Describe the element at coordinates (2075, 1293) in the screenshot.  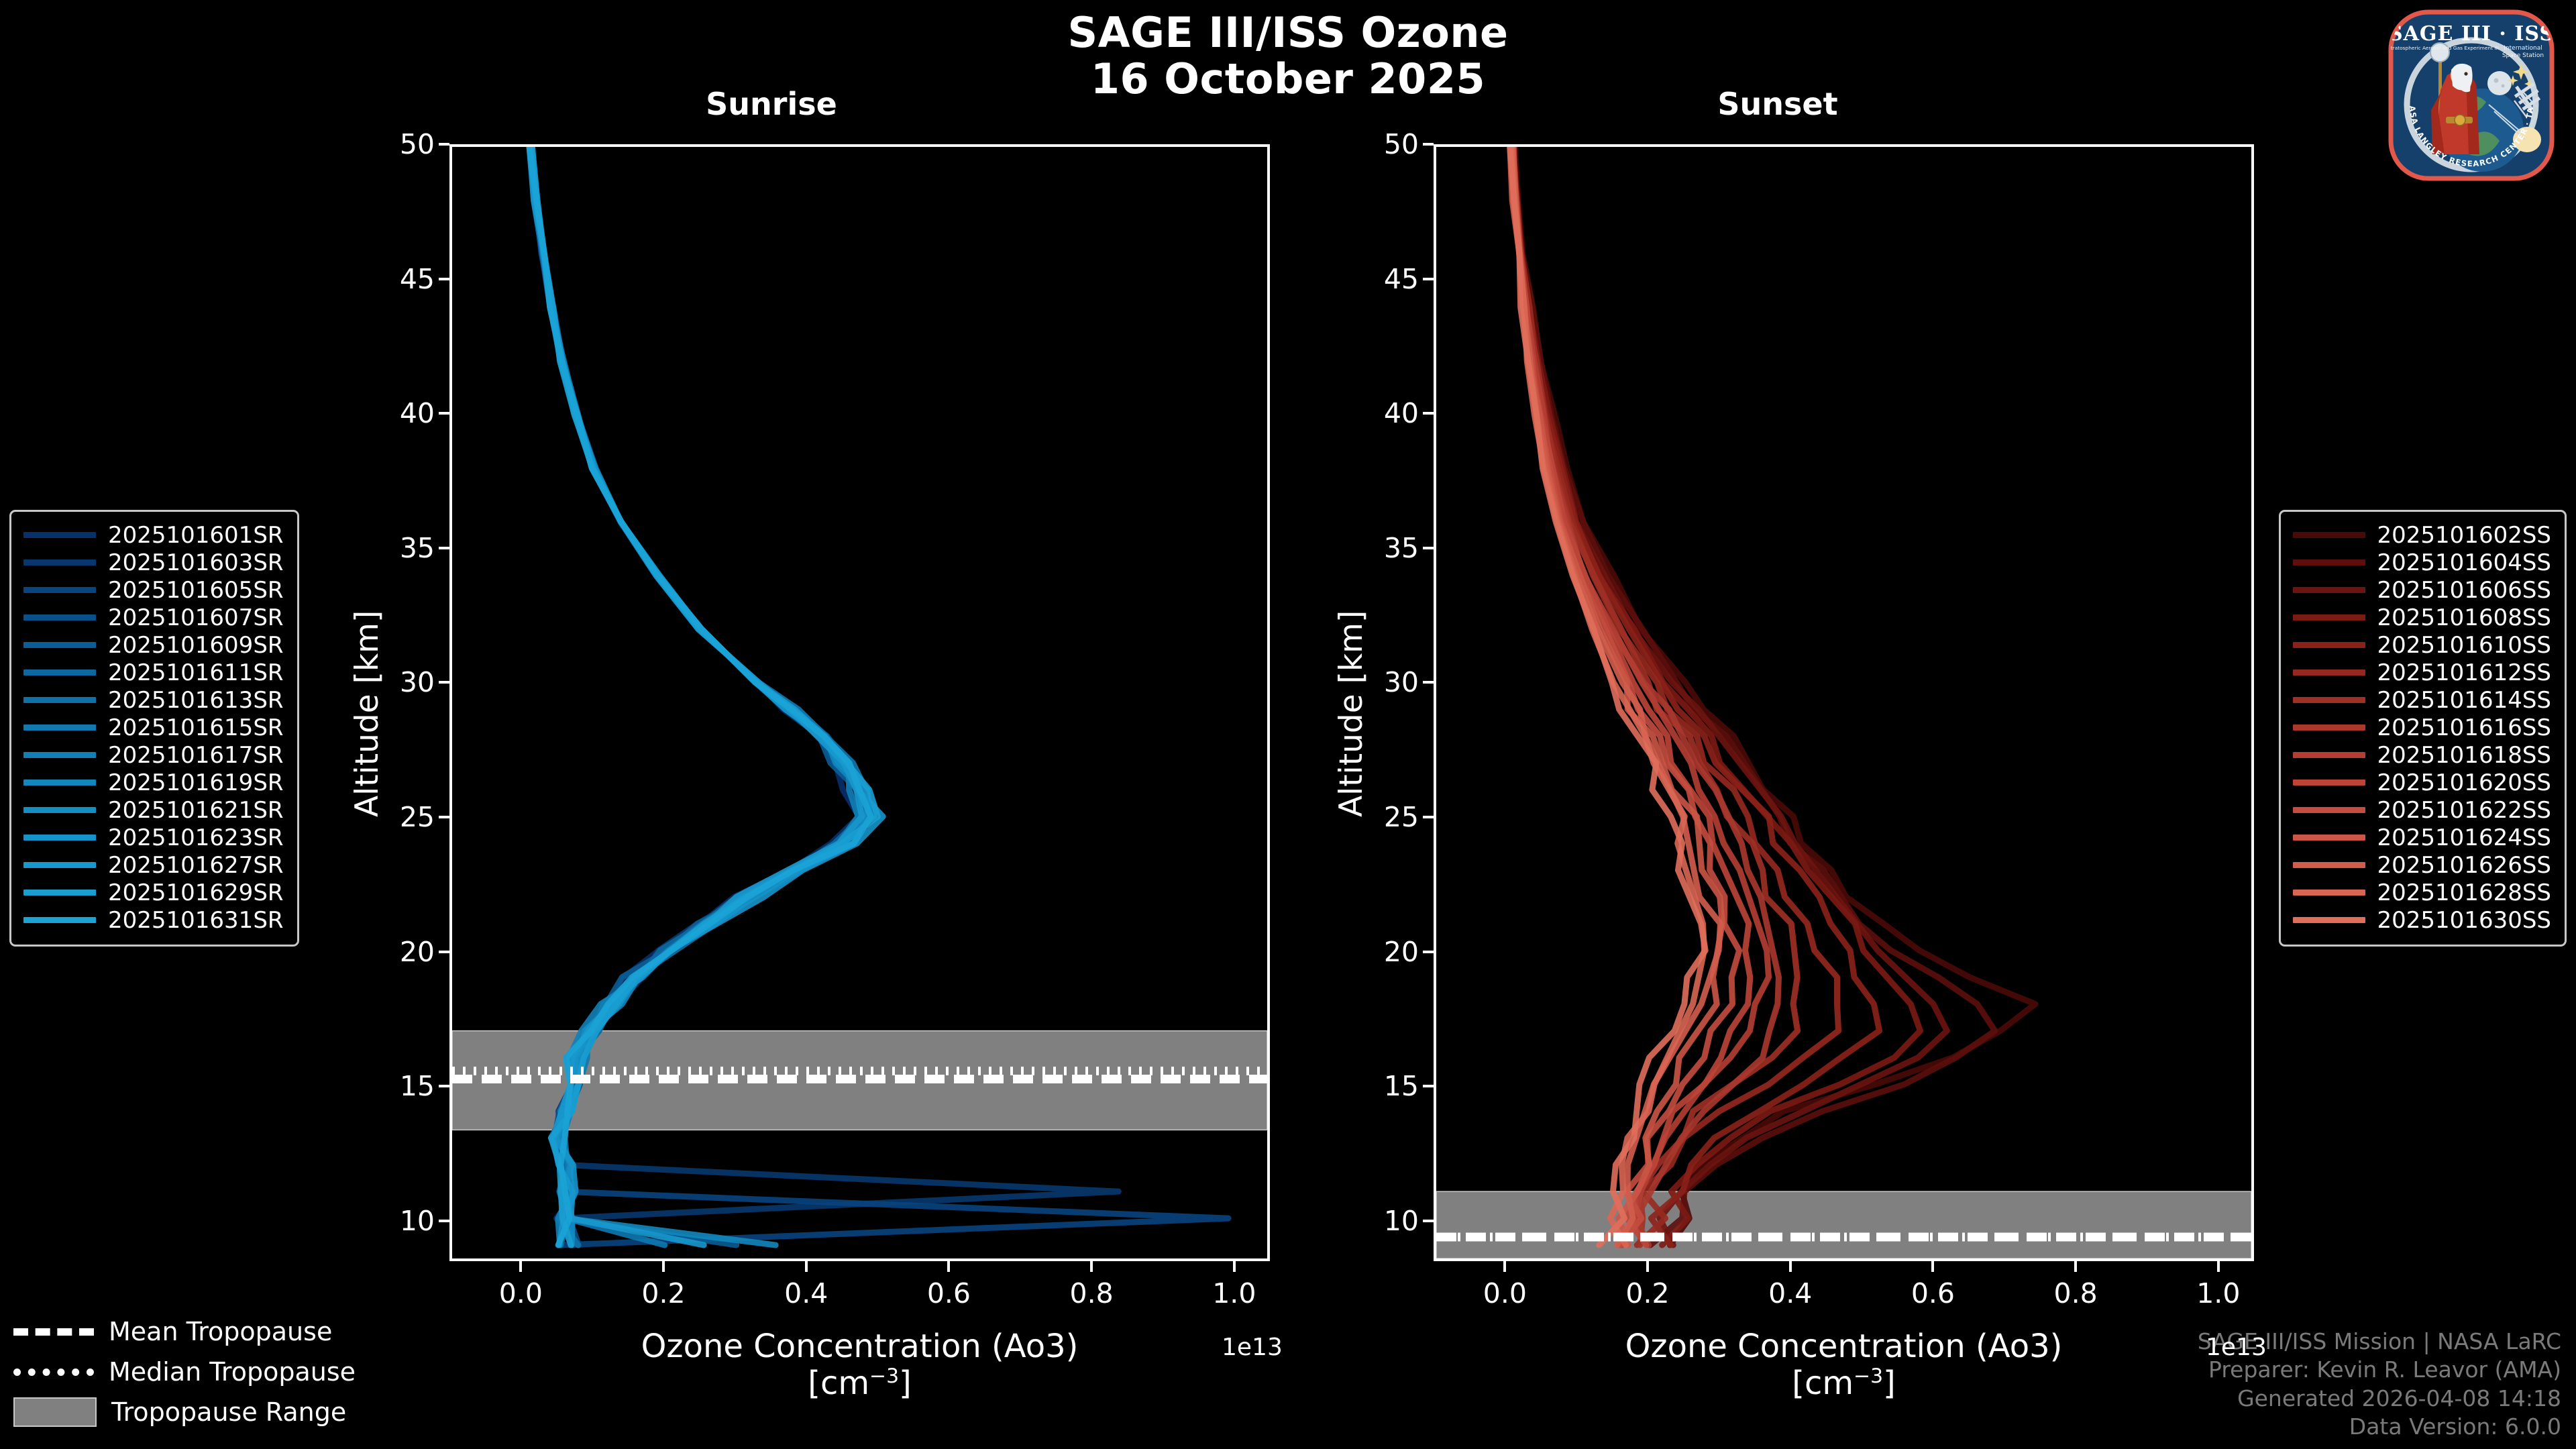
I see `x-axis-tick-label: 0.8` at that location.